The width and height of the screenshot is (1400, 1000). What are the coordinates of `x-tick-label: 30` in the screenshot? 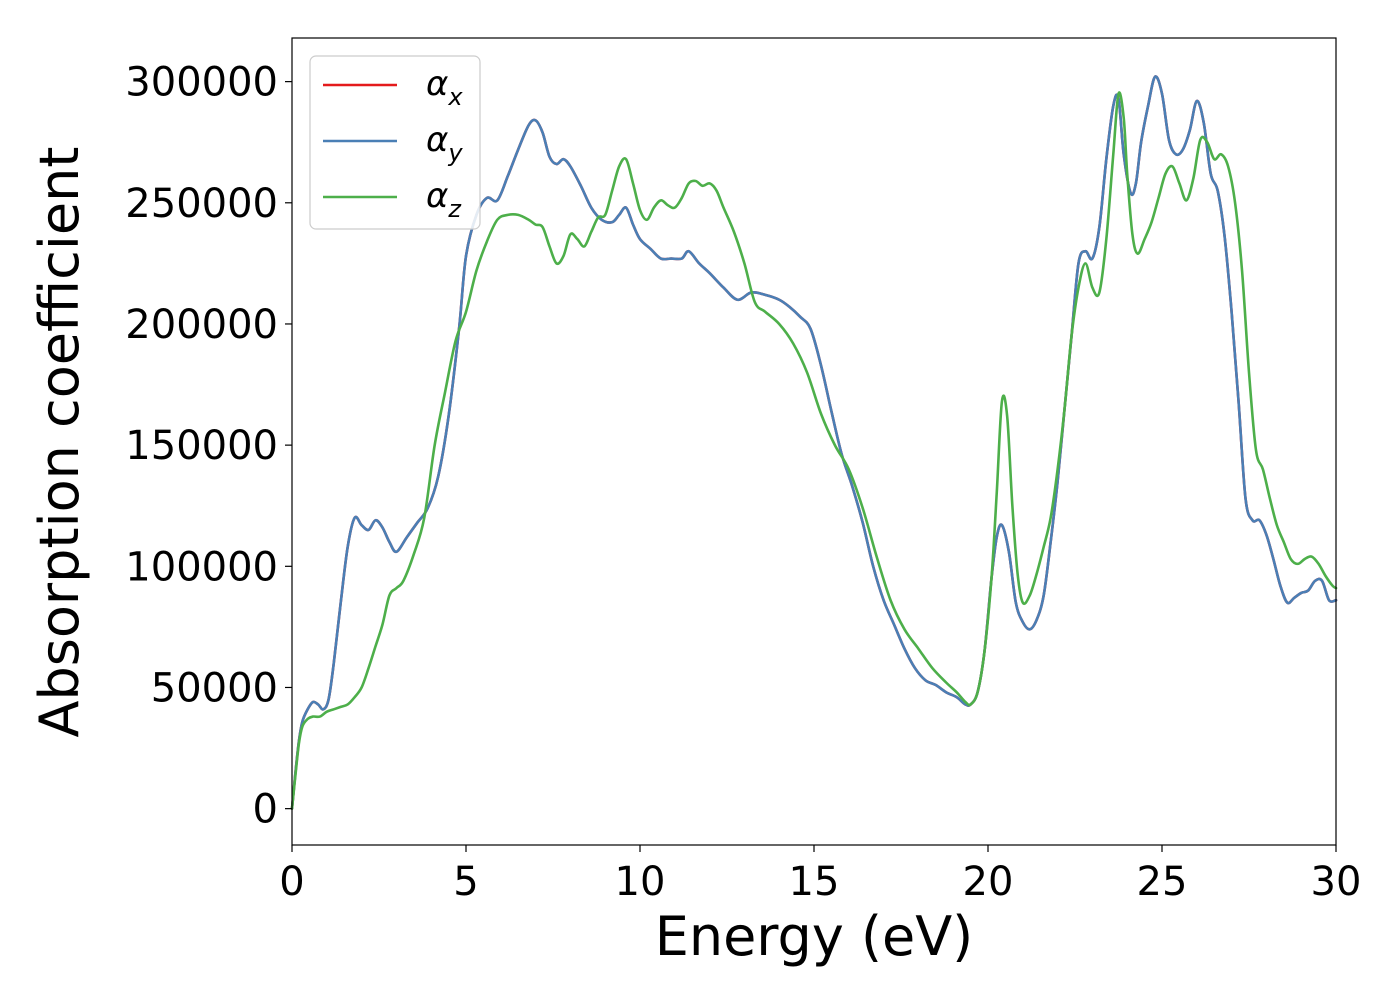 It's located at (1336, 882).